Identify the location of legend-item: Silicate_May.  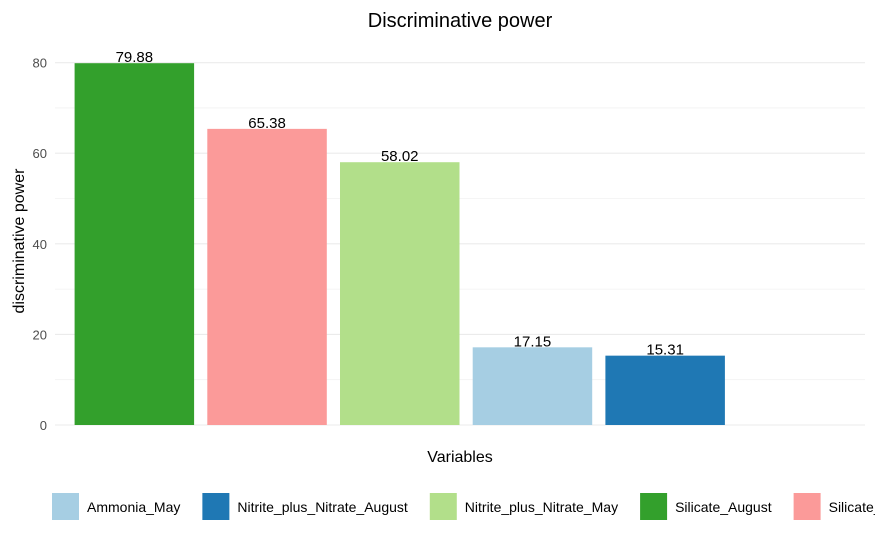
(834, 506).